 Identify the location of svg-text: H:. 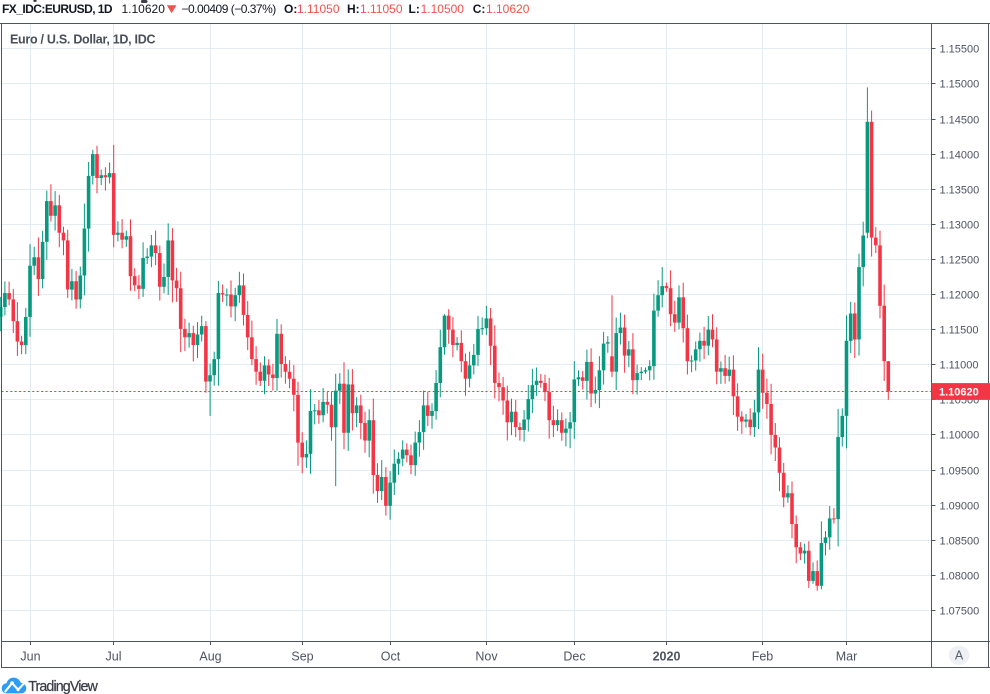
(353, 9).